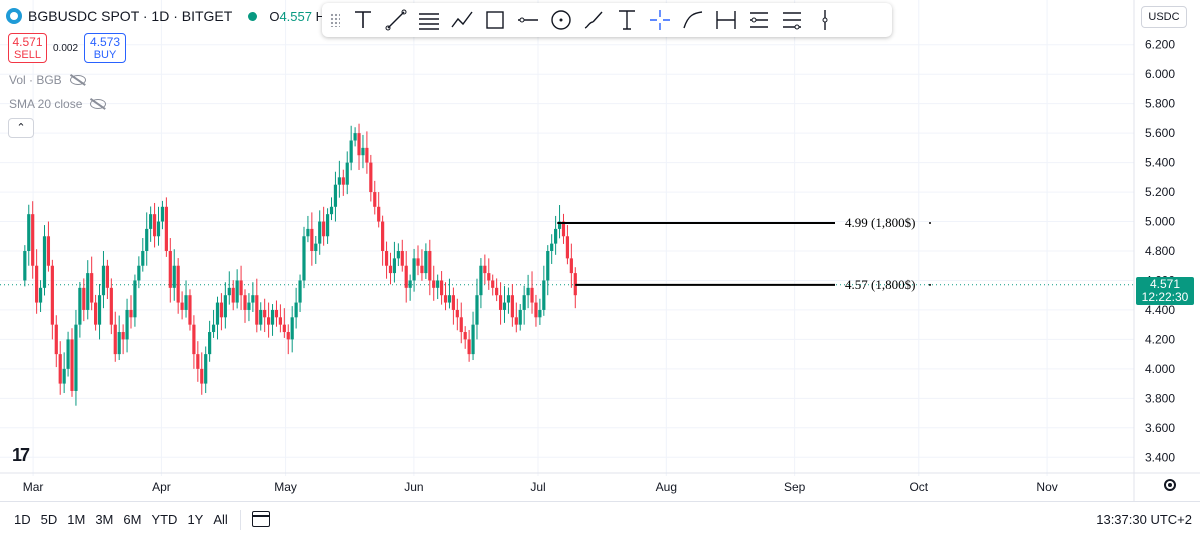 This screenshot has height=539, width=1200. What do you see at coordinates (49, 519) in the screenshot?
I see `range-button-5d: 5D` at bounding box center [49, 519].